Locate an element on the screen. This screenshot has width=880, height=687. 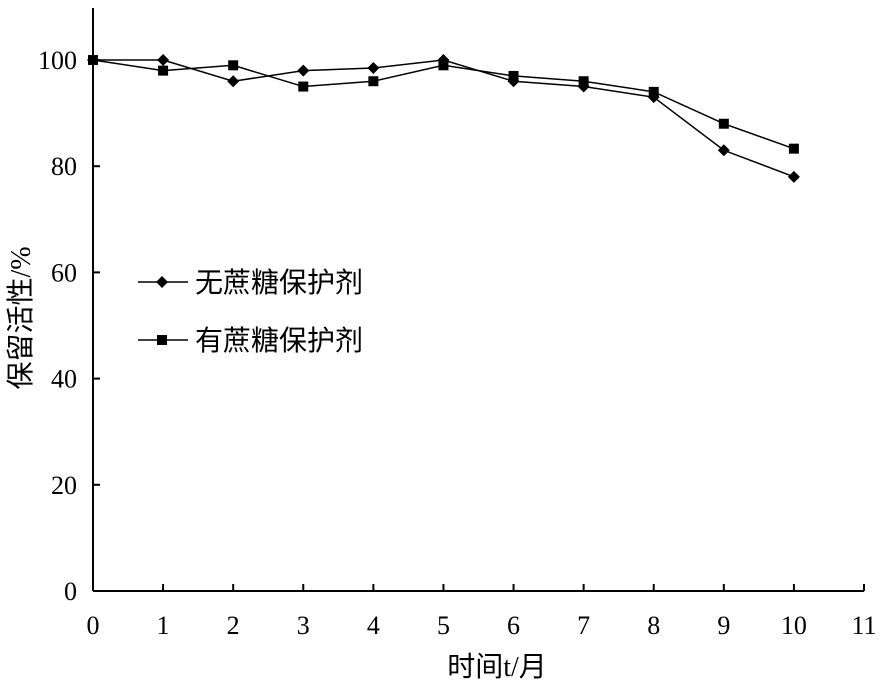
x-tick-label: 10 is located at coordinates (794, 625).